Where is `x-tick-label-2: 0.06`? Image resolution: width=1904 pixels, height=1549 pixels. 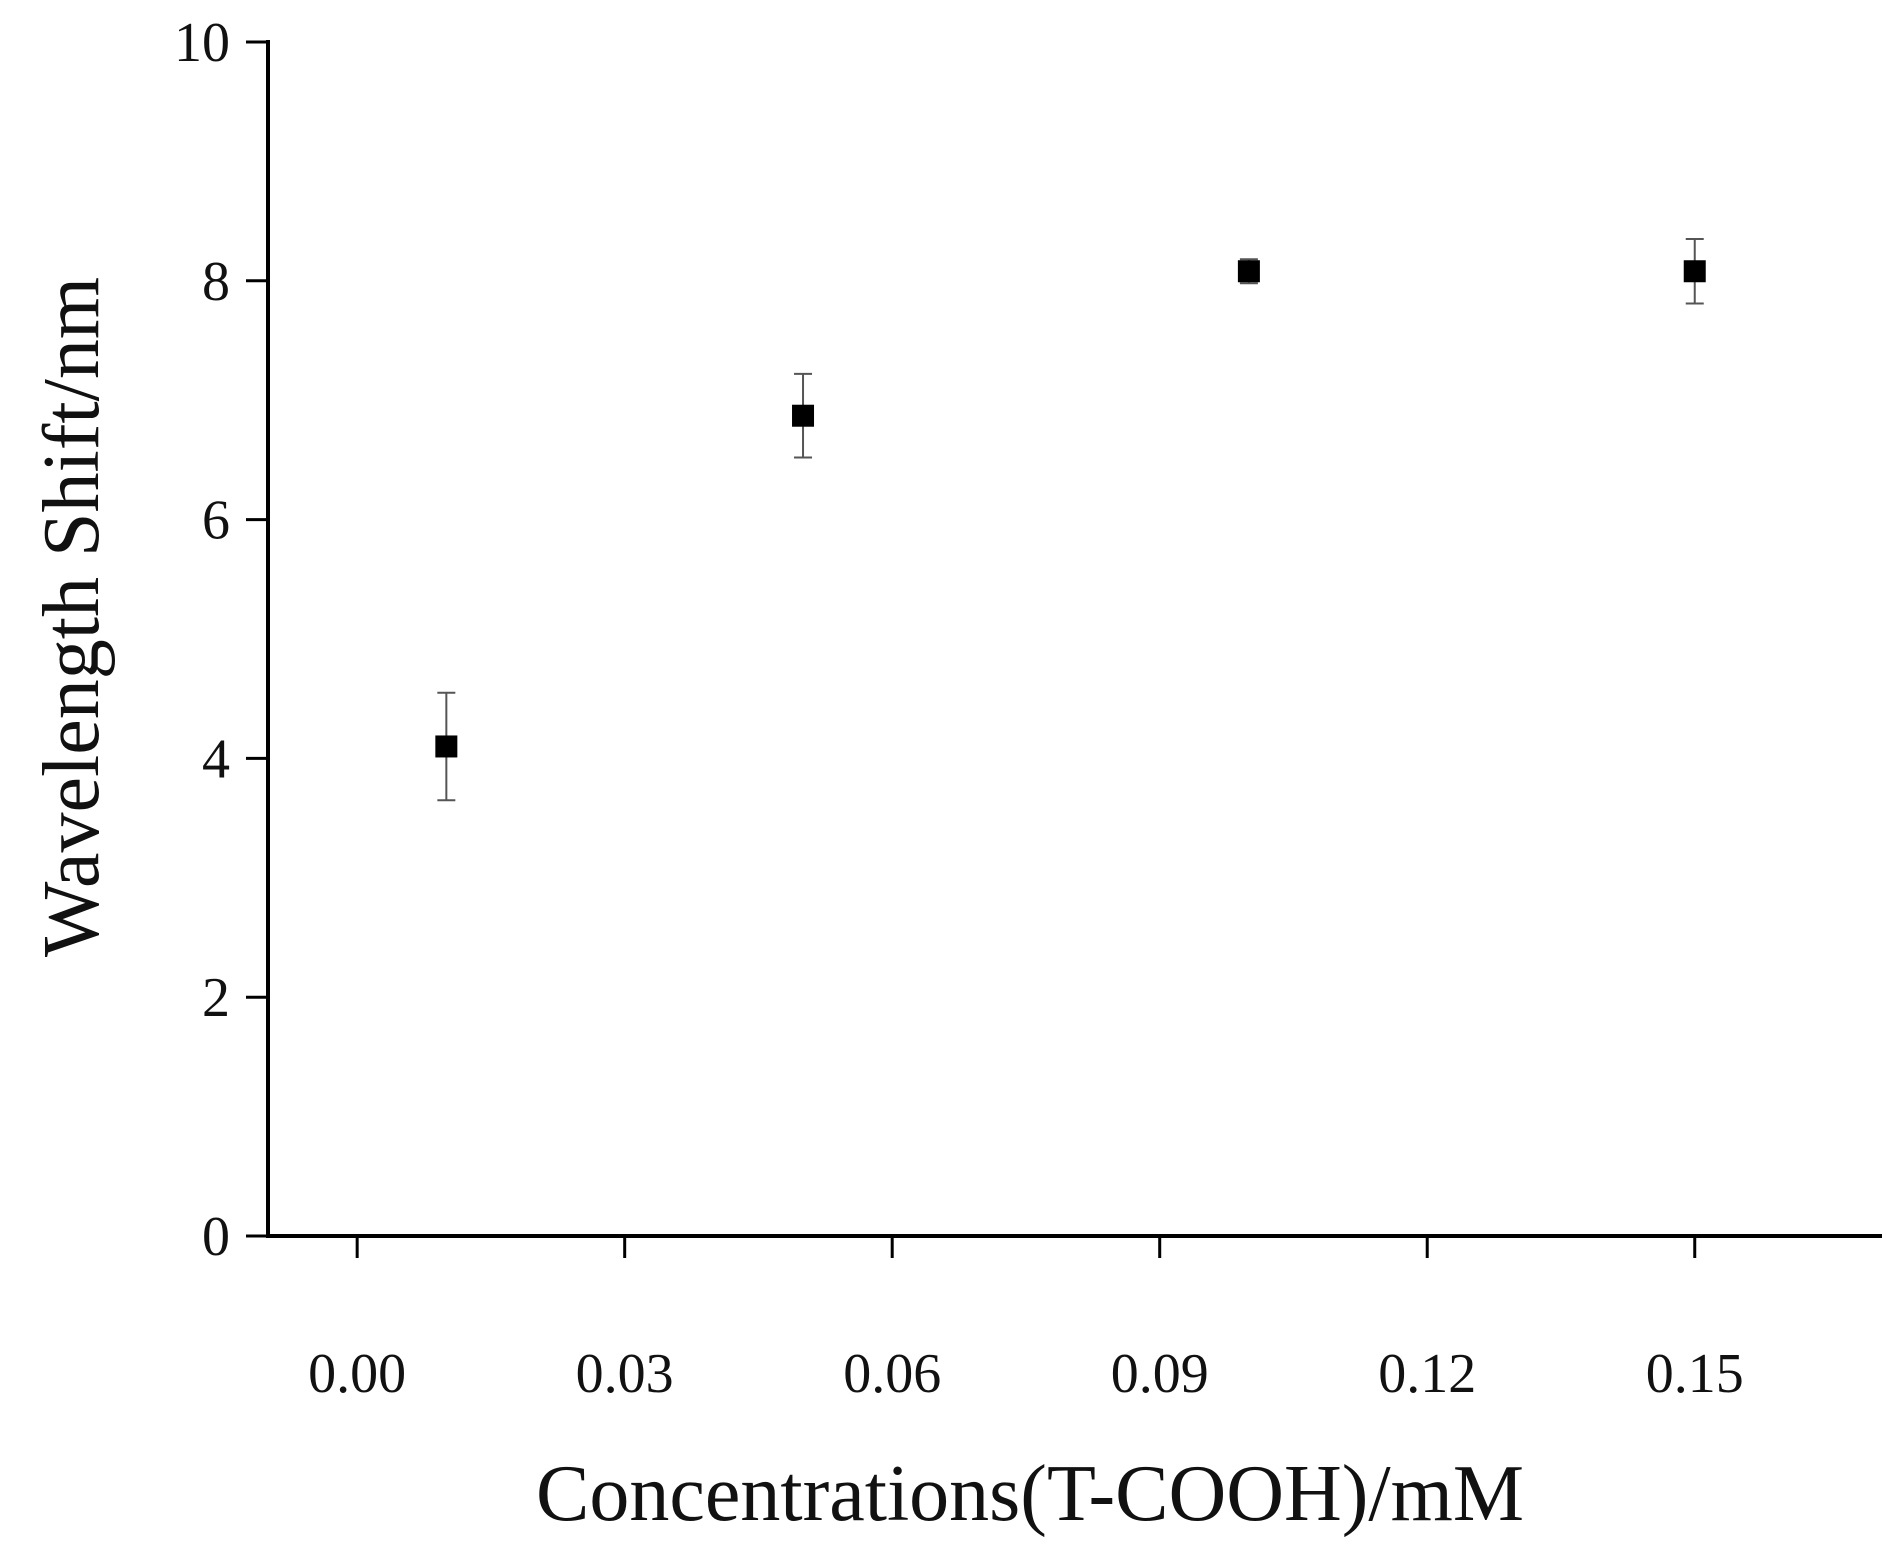
x-tick-label-2: 0.06 is located at coordinates (892, 1374).